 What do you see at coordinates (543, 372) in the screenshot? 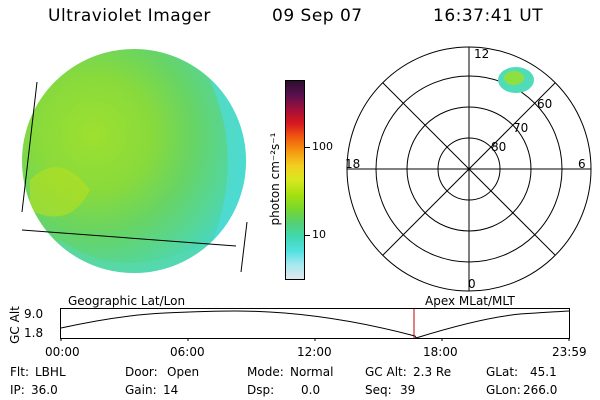
I see `glat-value: 45.1` at bounding box center [543, 372].